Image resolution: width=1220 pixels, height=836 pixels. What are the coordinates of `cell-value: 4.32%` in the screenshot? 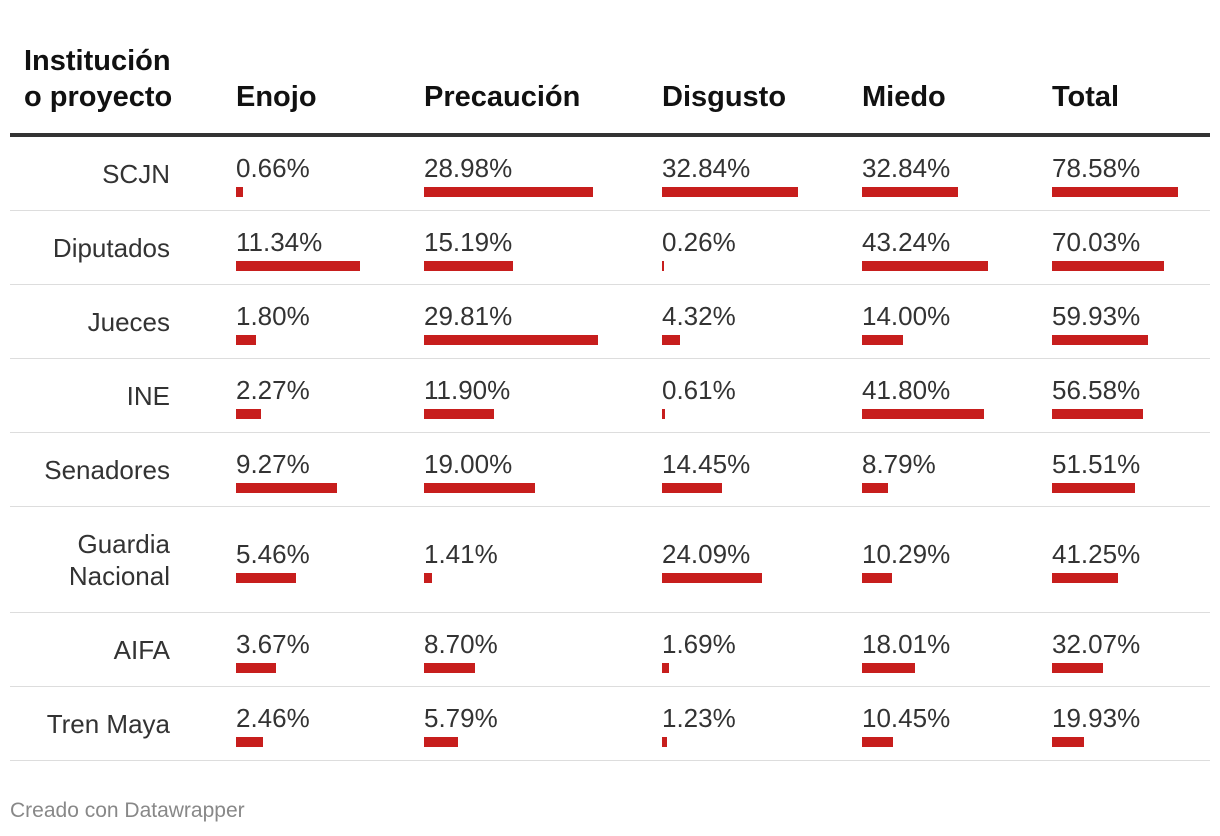 It's located at (699, 316).